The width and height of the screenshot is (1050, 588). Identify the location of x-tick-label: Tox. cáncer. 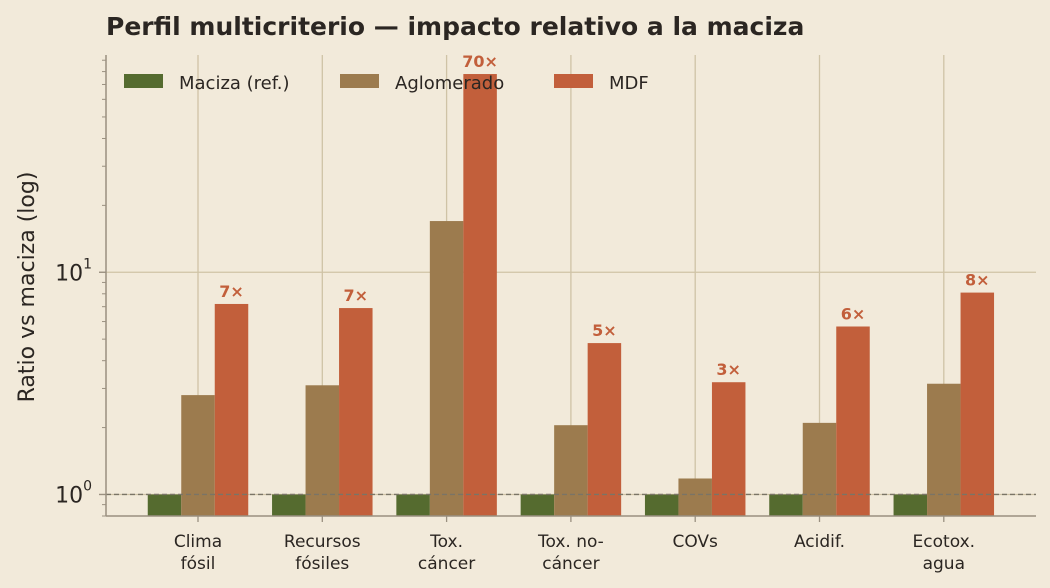
(446, 553).